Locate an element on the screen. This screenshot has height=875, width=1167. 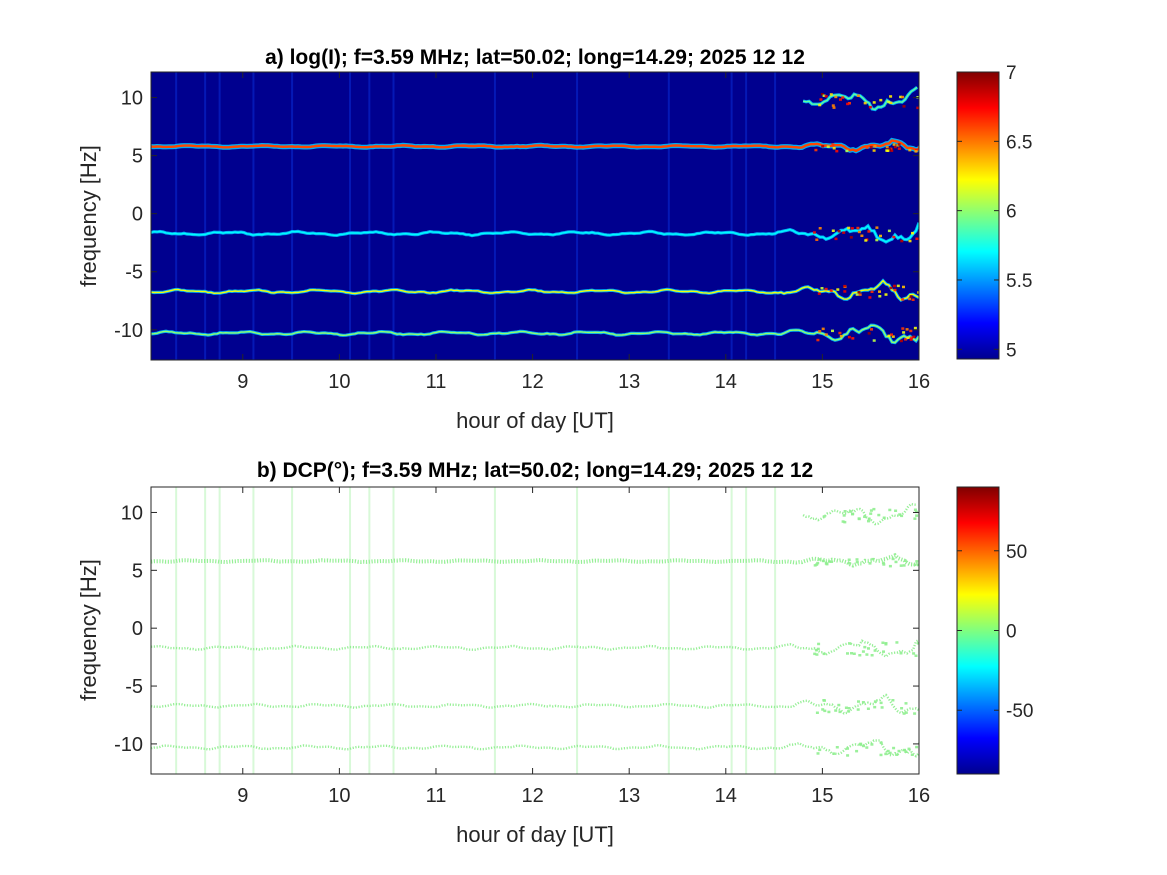
colorbar-tick-label: 7 is located at coordinates (1011, 73).